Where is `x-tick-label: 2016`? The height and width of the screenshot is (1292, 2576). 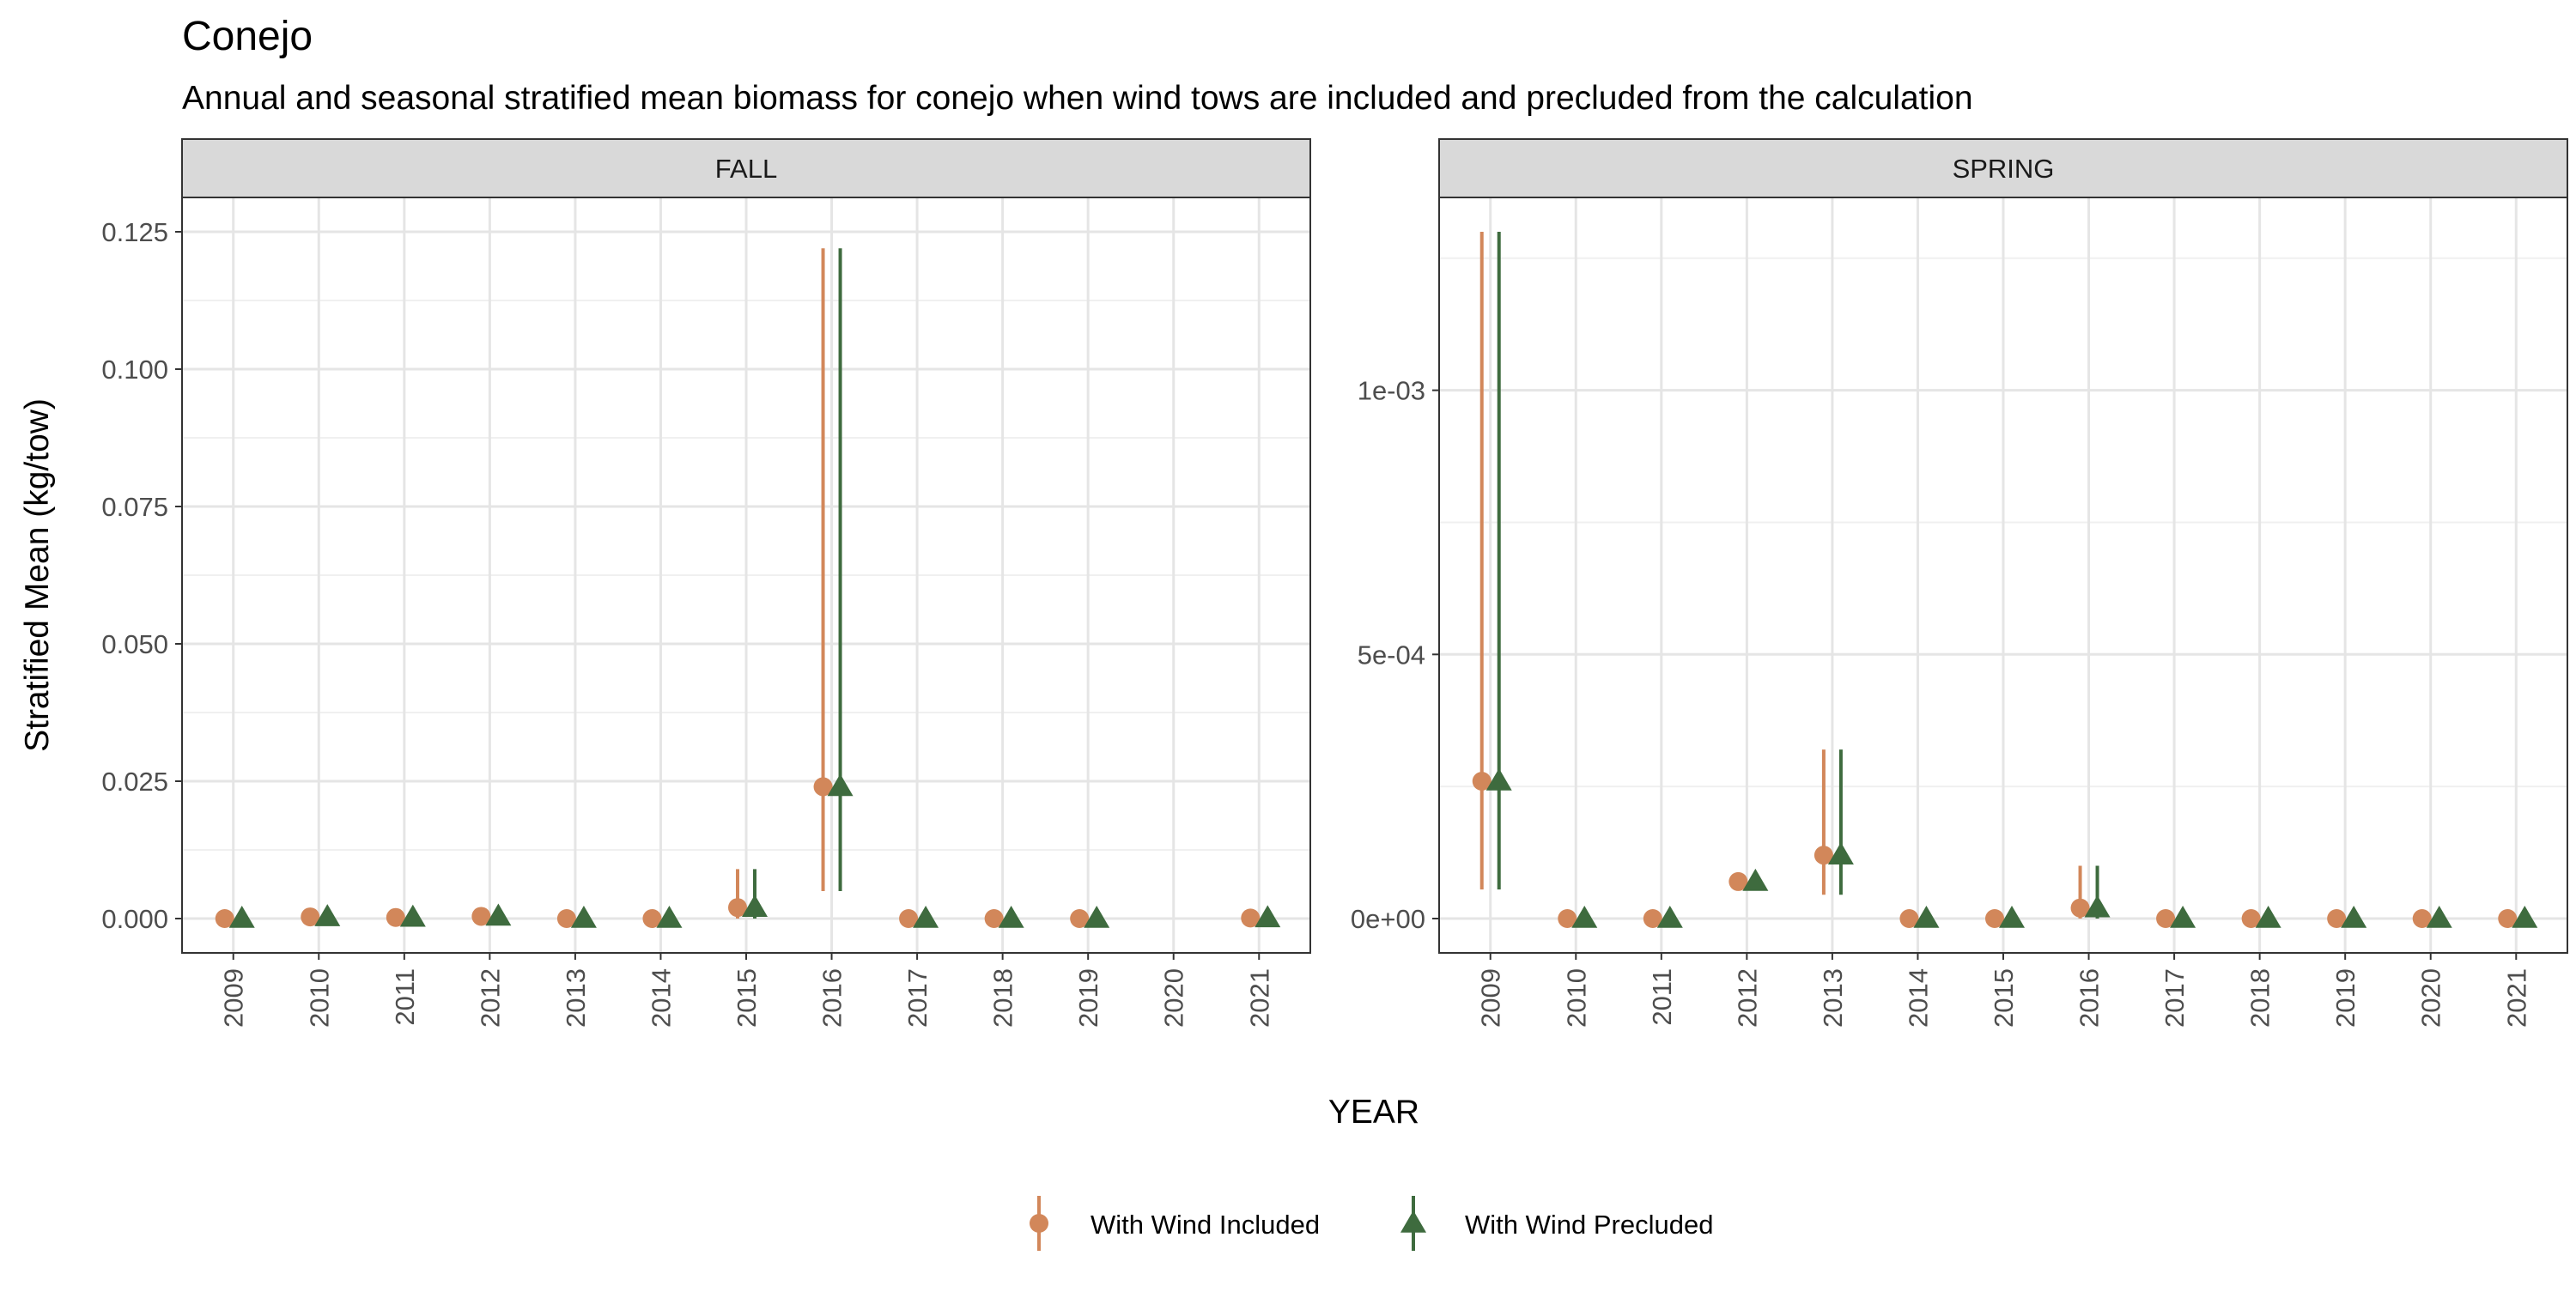 x-tick-label: 2016 is located at coordinates (2090, 998).